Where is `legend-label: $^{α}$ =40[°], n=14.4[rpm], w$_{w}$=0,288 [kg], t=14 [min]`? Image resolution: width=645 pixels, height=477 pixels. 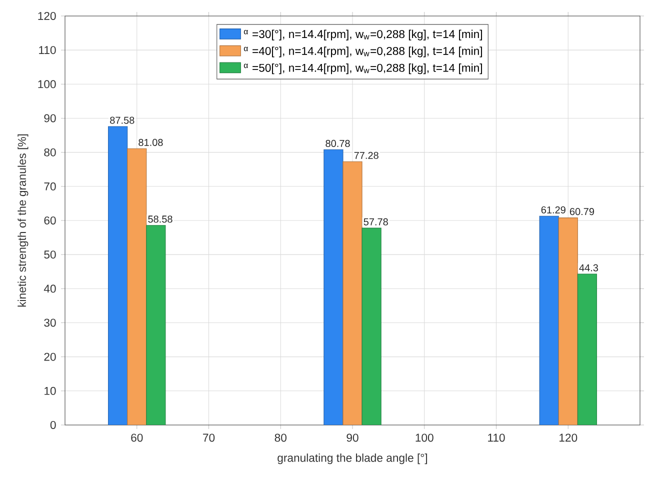 legend-label: $^{α}$ =40[°], n=14.4[rpm], w$_{w}$=0,288 [kg], t=14 [min] is located at coordinates (363, 52).